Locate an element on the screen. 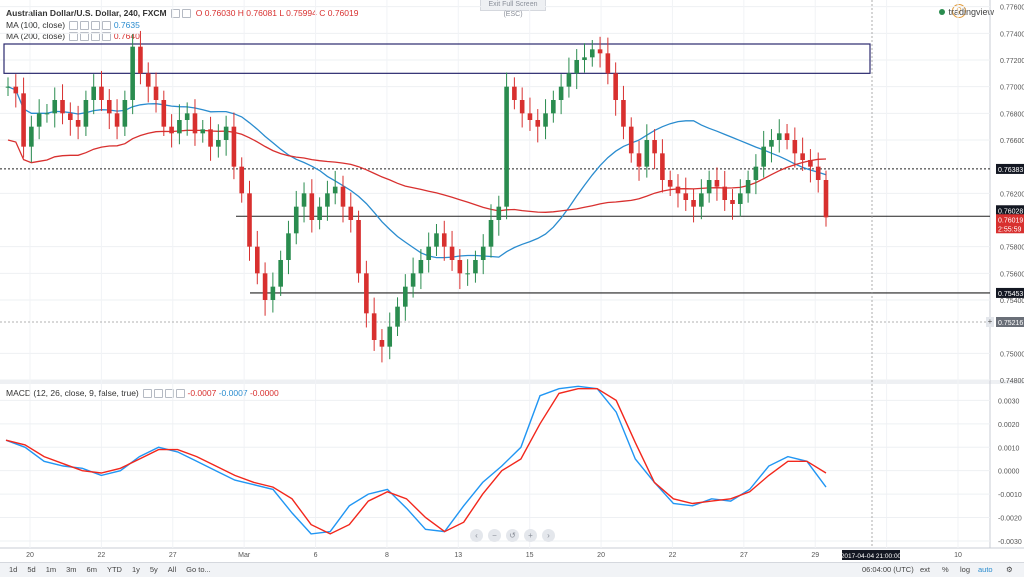 The width and height of the screenshot is (1024, 577). pane-separator is located at coordinates (512, 382).